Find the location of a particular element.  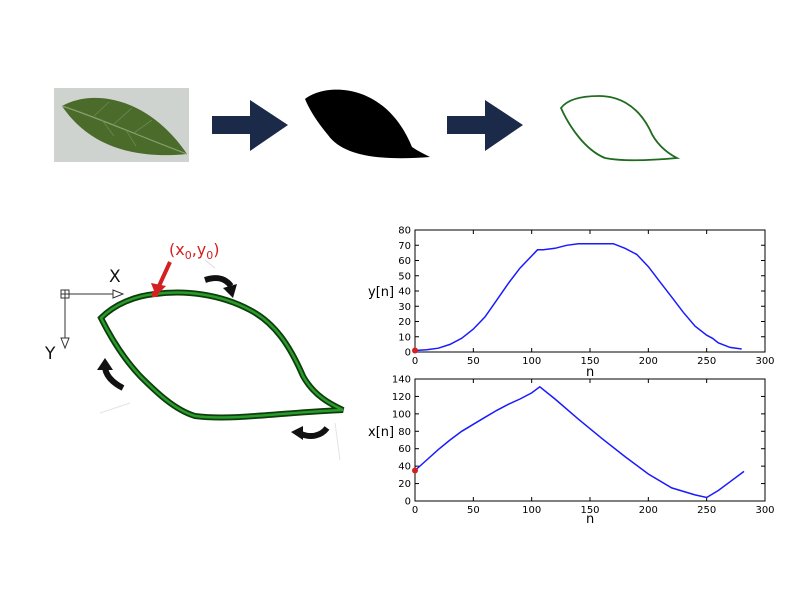

y-axis-title: y[n] is located at coordinates (381, 292).